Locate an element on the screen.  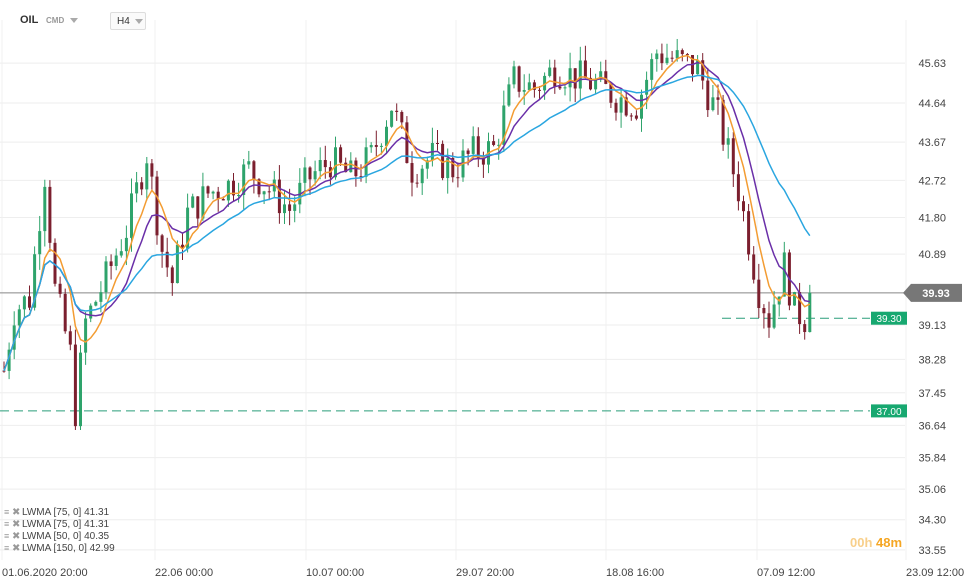
current-price-label: 39.93 is located at coordinates (936, 294).